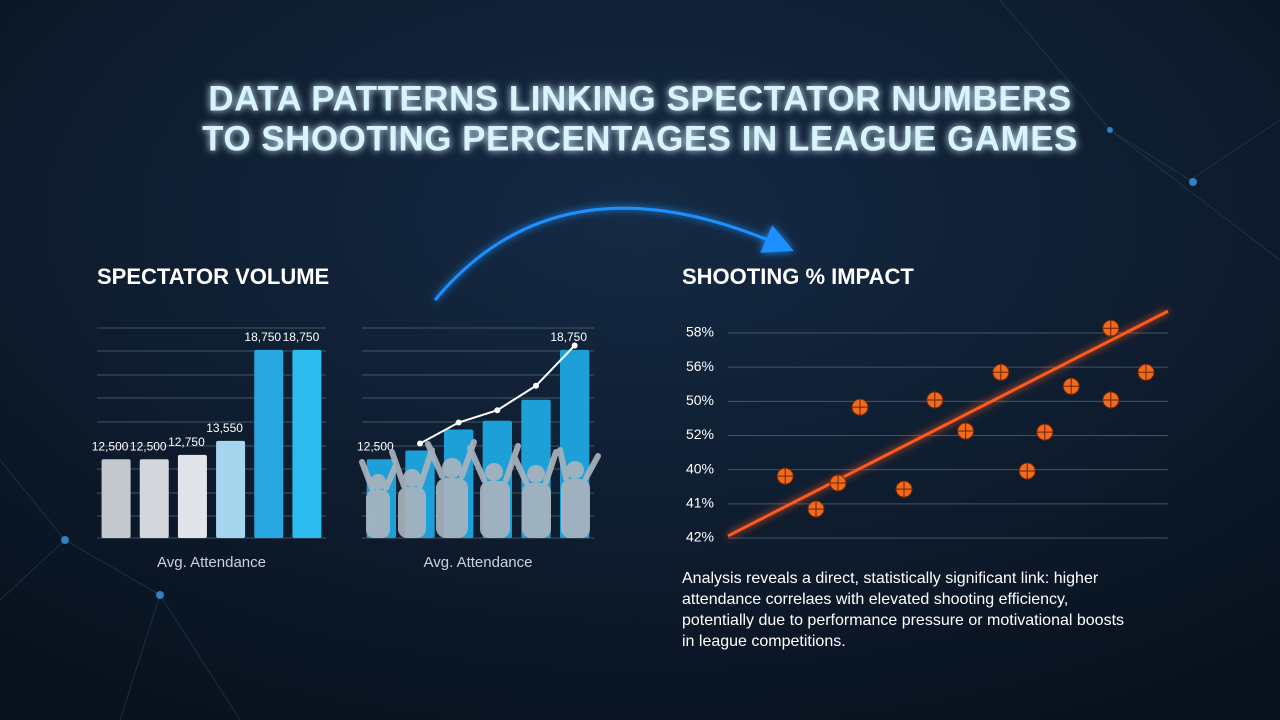 Image resolution: width=1280 pixels, height=720 pixels. What do you see at coordinates (186, 442) in the screenshot?
I see `value-label: 12,750` at bounding box center [186, 442].